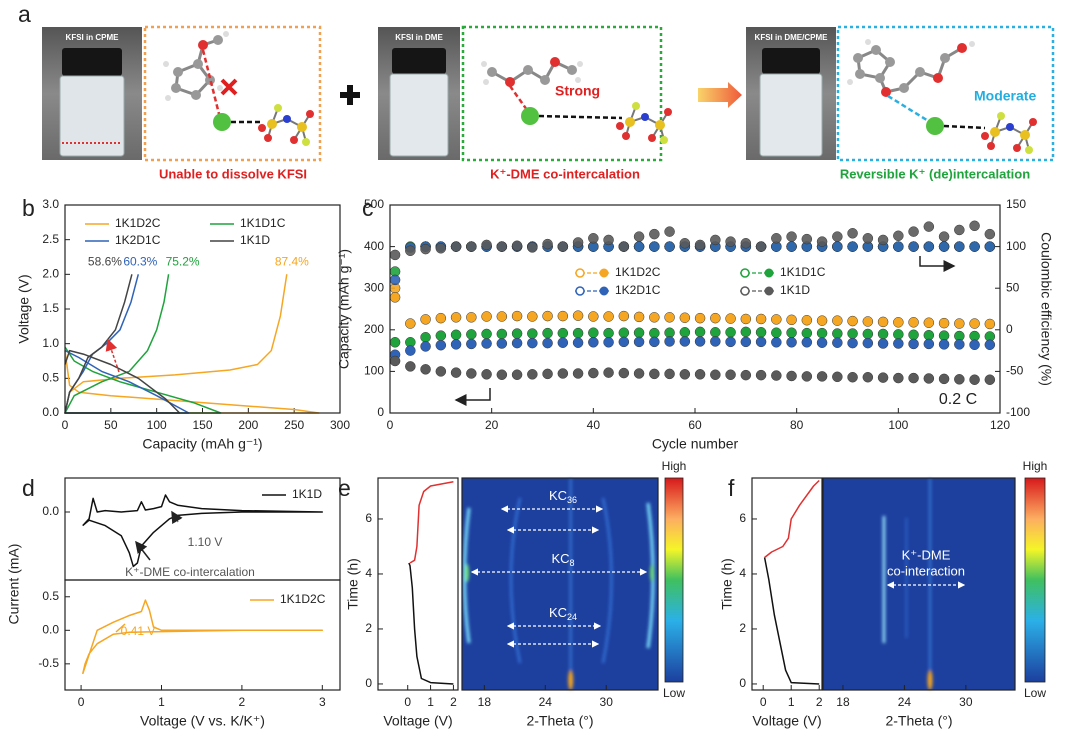  I want to click on y-tick-label: 0.5, so click(50, 596).